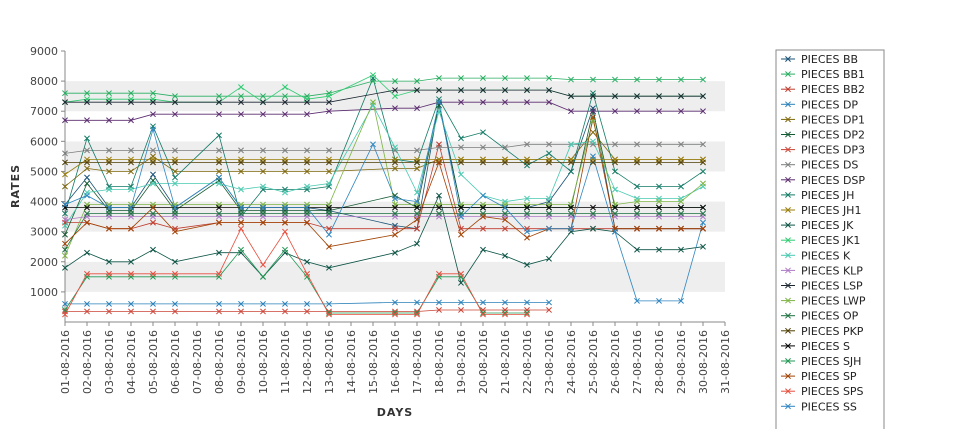 The width and height of the screenshot is (975, 429). Describe the element at coordinates (830, 239) in the screenshot. I see `legend-box` at that location.